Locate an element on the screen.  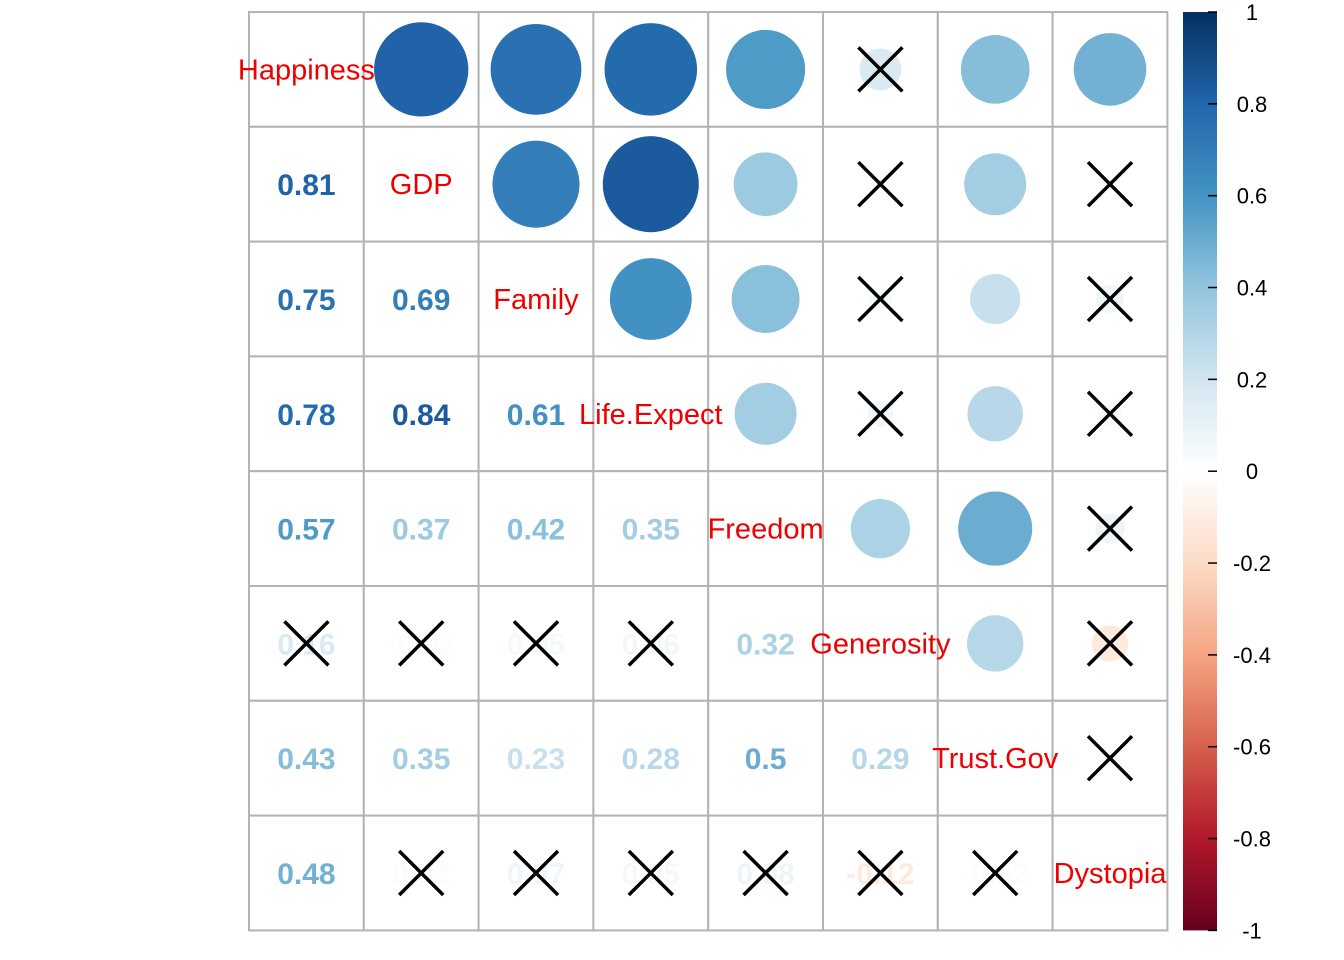
diagonal-variable-label: Generosity is located at coordinates (880, 644).